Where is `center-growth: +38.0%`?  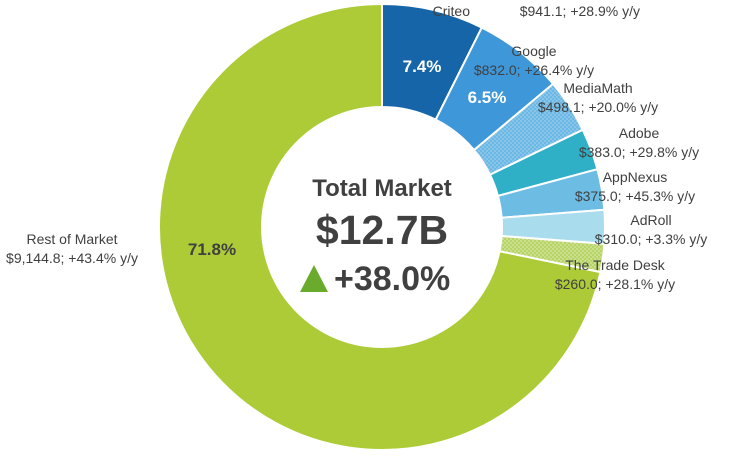
center-growth: +38.0% is located at coordinates (392, 279).